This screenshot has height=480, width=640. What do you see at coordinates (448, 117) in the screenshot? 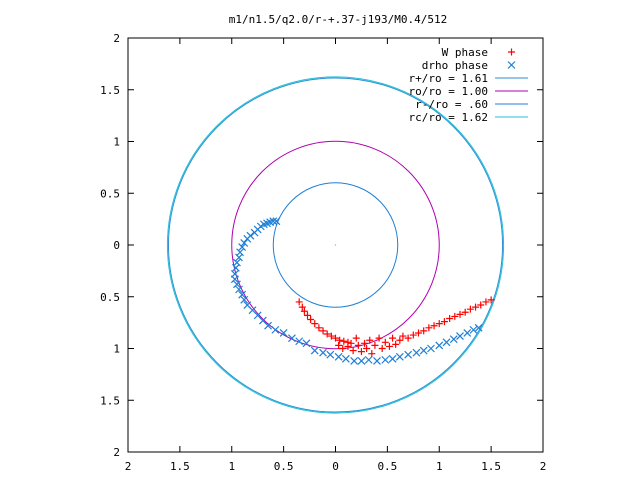
I see `legend-label: rc/ro = 1.62` at bounding box center [448, 117].